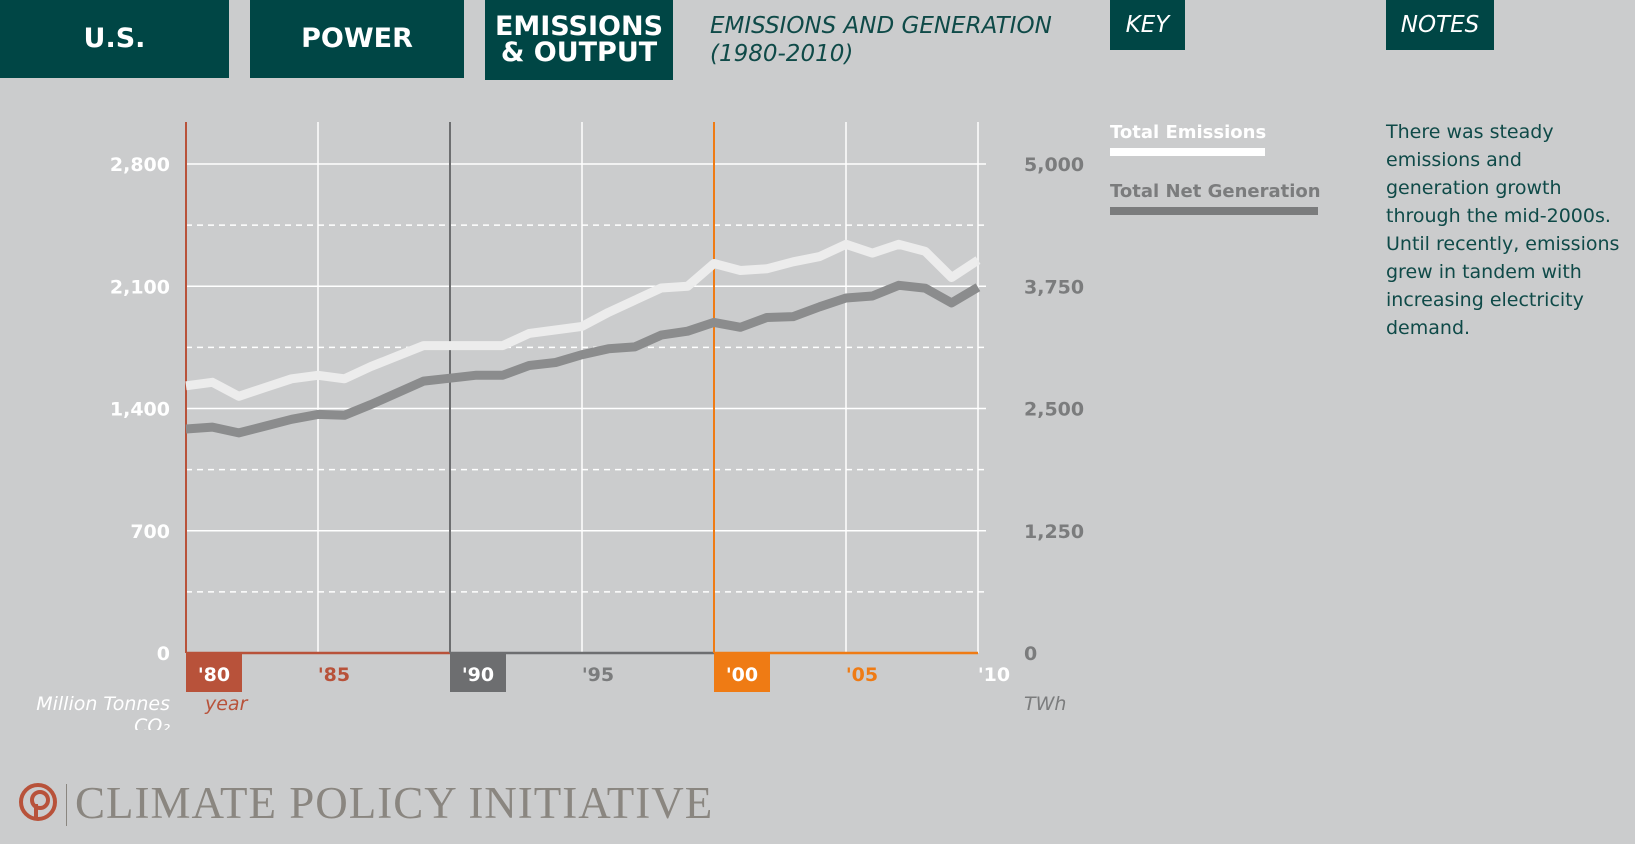 The image size is (1635, 844). I want to click on right-axis-tick-label: 3,750, so click(1054, 287).